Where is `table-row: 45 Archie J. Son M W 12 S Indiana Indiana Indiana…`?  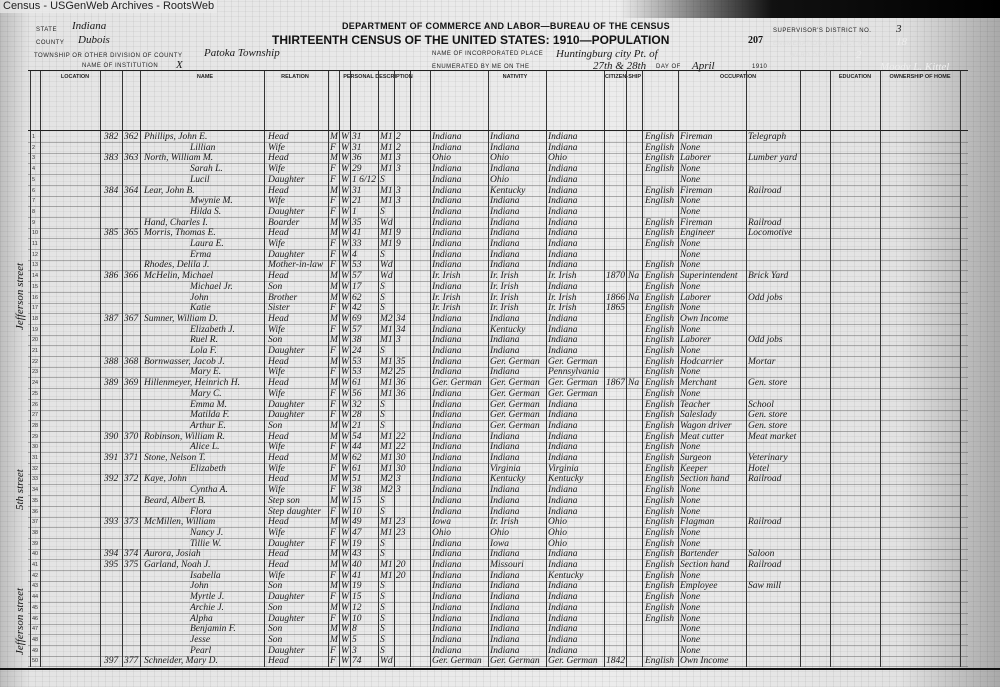
table-row: 45 Archie J. Son M W 12 S Indiana Indiana Indiana… is located at coordinates (498, 608).